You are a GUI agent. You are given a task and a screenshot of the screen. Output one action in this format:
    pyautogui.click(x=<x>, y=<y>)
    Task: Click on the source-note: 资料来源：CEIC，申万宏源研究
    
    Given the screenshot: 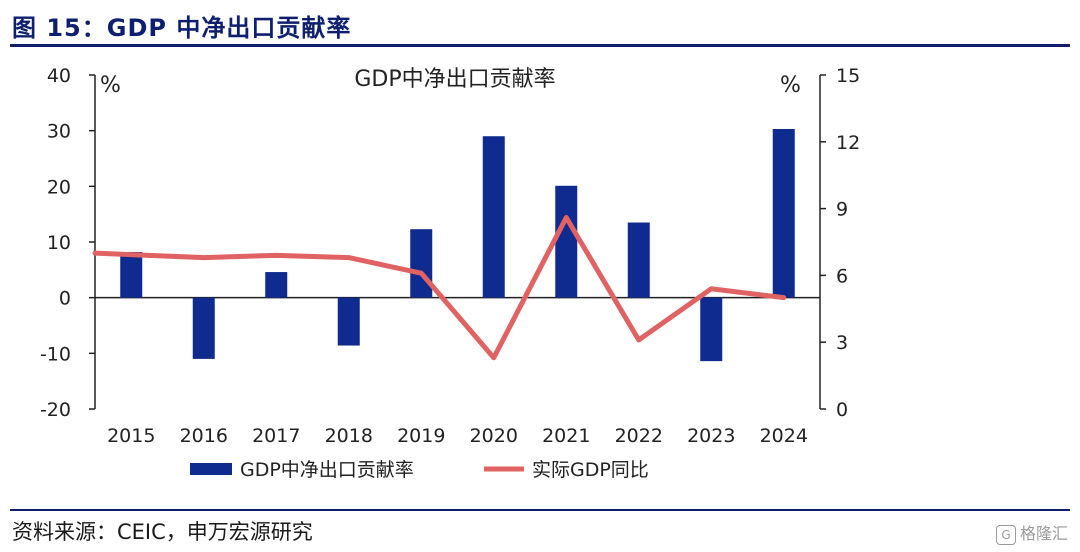 What is the action you would take?
    pyautogui.click(x=162, y=532)
    